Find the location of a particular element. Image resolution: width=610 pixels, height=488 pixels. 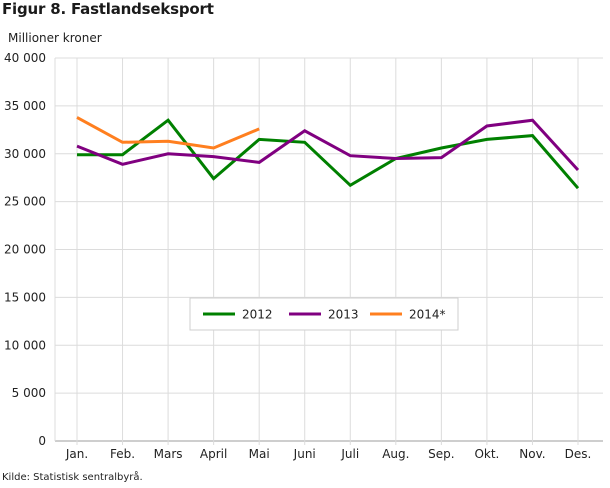

data-series is located at coordinates (328, 153).